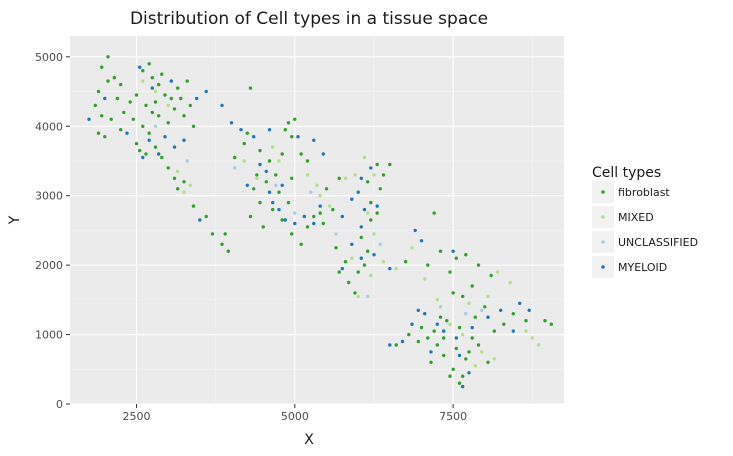 This screenshot has width=733, height=456. Describe the element at coordinates (645, 229) in the screenshot. I see `legend-items: fibroblast MIXED UNCLASSIFIED MYELOID` at that location.